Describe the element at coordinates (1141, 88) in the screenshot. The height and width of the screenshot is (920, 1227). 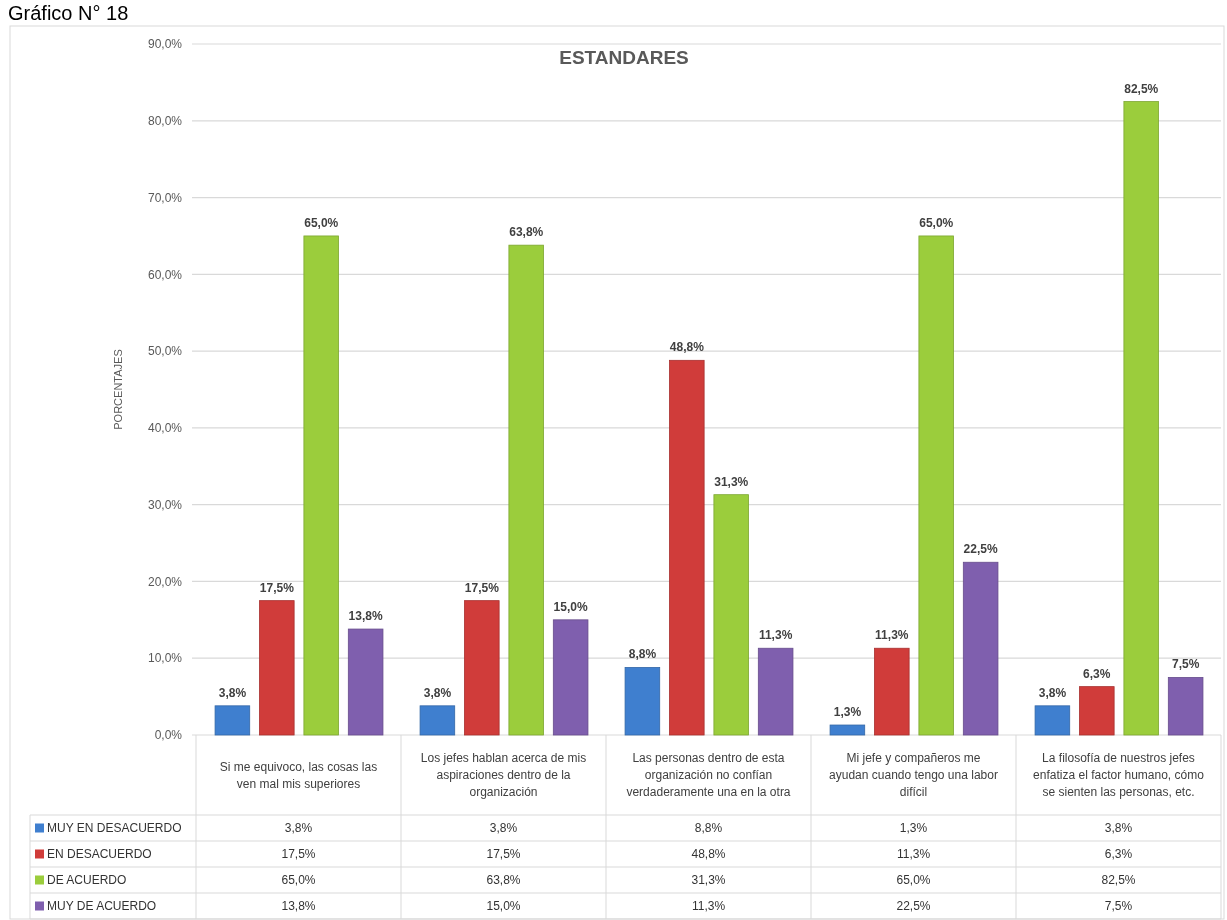
I see `text: 82,5%` at that location.